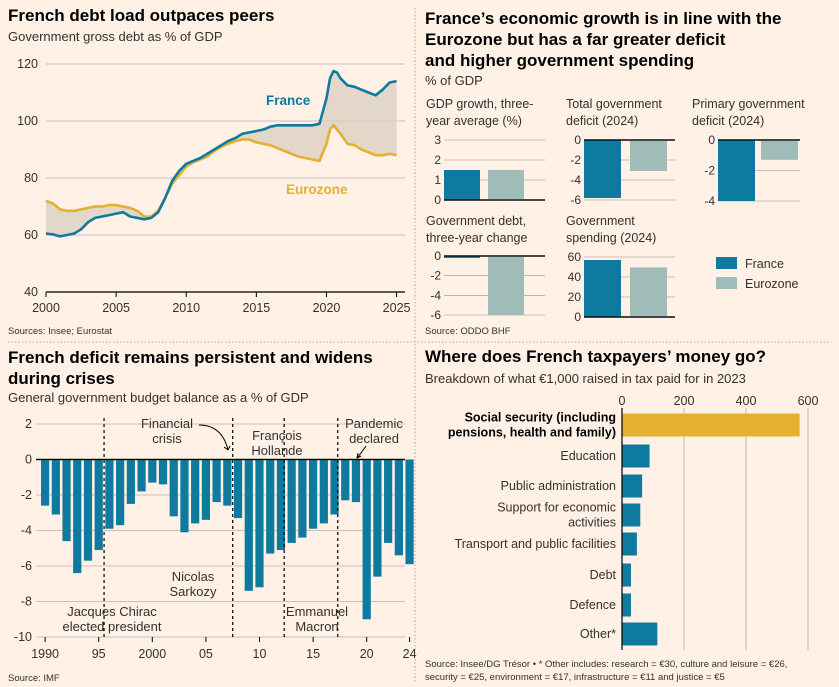  Describe the element at coordinates (374, 423) in the screenshot. I see `annotation-pandemic: Pandemic` at that location.